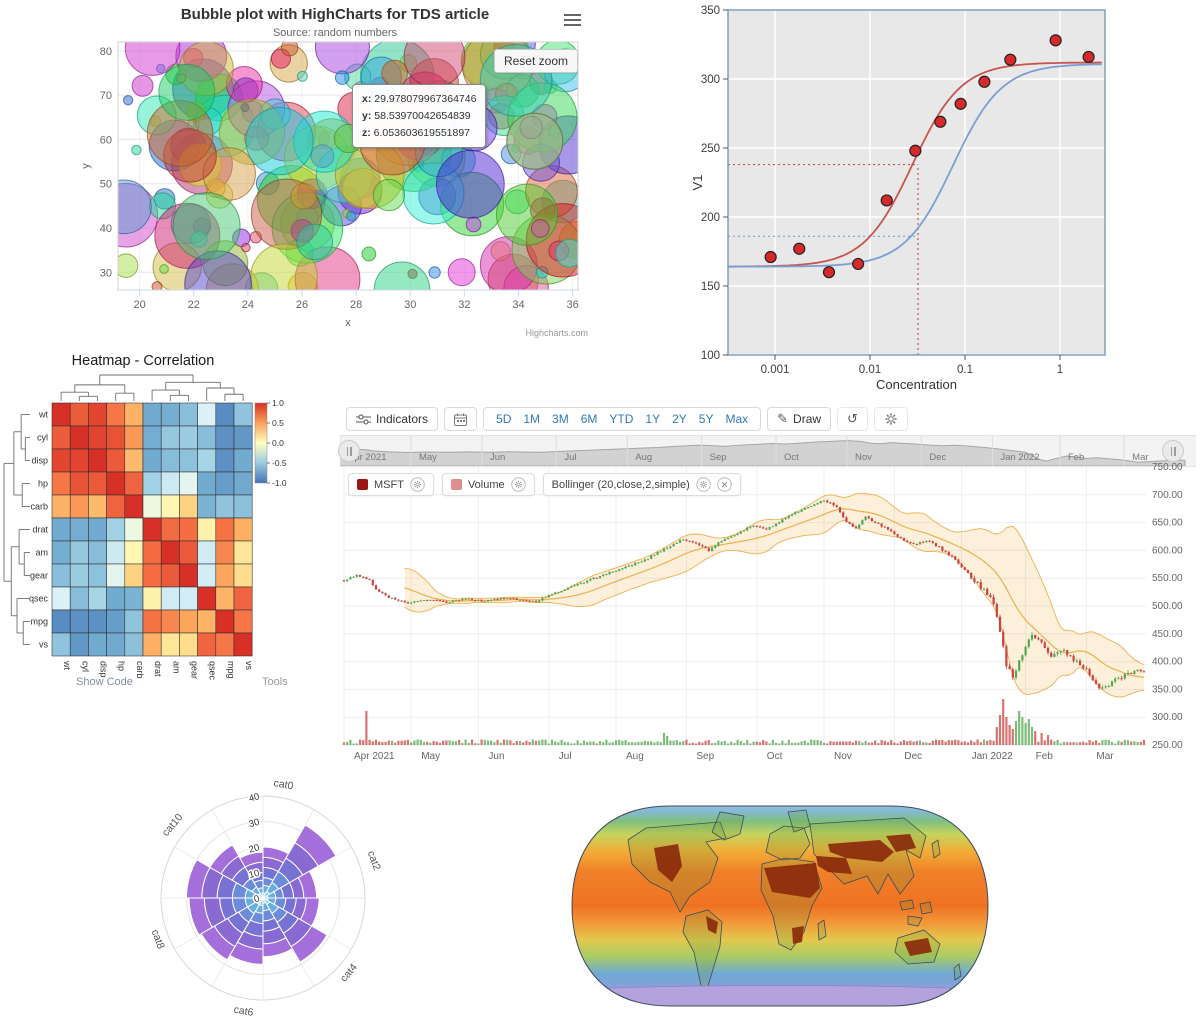 The width and height of the screenshot is (1200, 1030). What do you see at coordinates (937, 457) in the screenshot?
I see `navigator-month-label: Dec` at bounding box center [937, 457].